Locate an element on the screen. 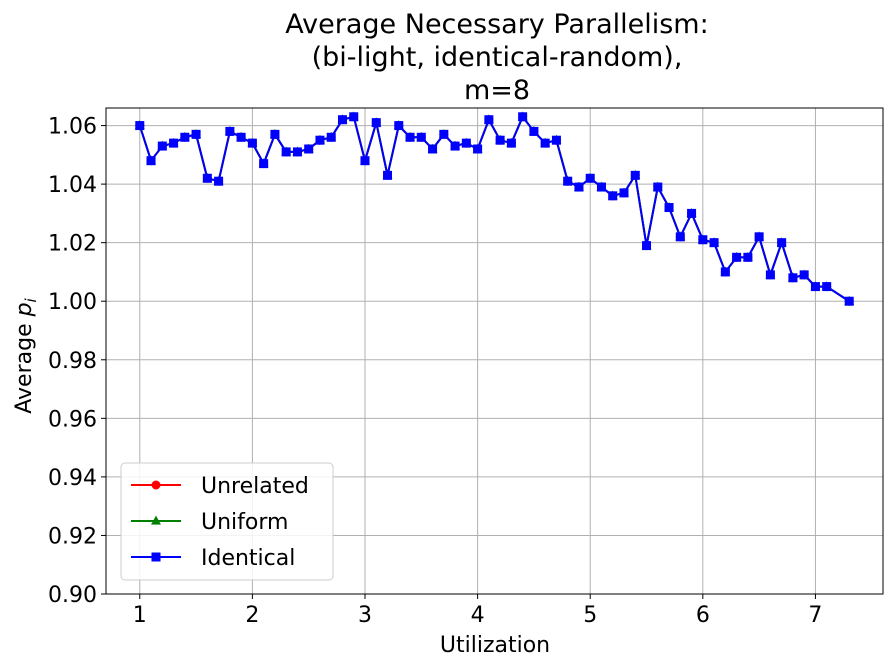 The height and width of the screenshot is (666, 893). legend-item-unrelated: Unrelated is located at coordinates (220, 486).